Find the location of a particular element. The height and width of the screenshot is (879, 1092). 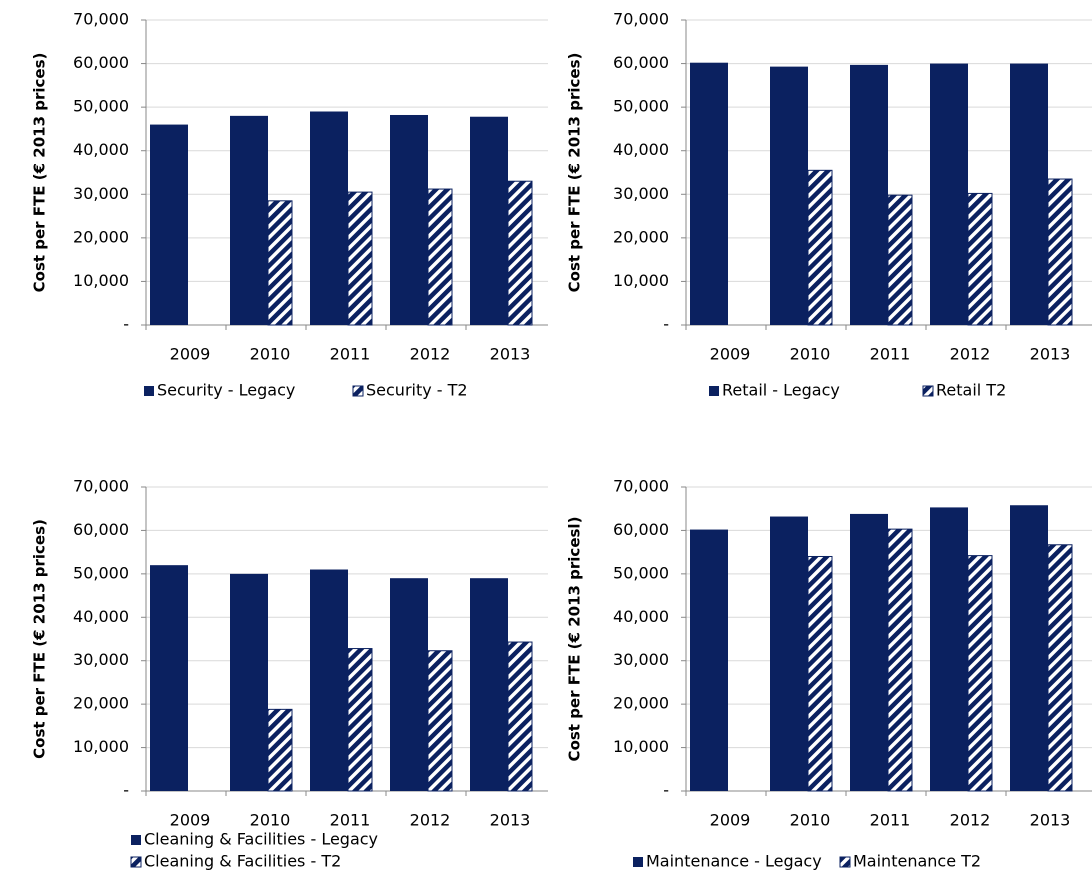

legend-label: Security - Legacy is located at coordinates (226, 390).